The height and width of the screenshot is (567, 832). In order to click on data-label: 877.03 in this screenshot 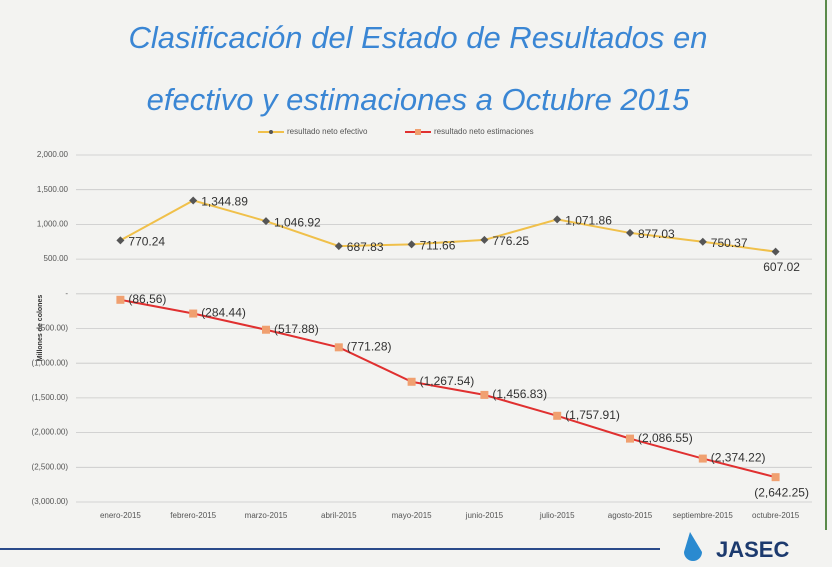, I will do `click(656, 234)`.